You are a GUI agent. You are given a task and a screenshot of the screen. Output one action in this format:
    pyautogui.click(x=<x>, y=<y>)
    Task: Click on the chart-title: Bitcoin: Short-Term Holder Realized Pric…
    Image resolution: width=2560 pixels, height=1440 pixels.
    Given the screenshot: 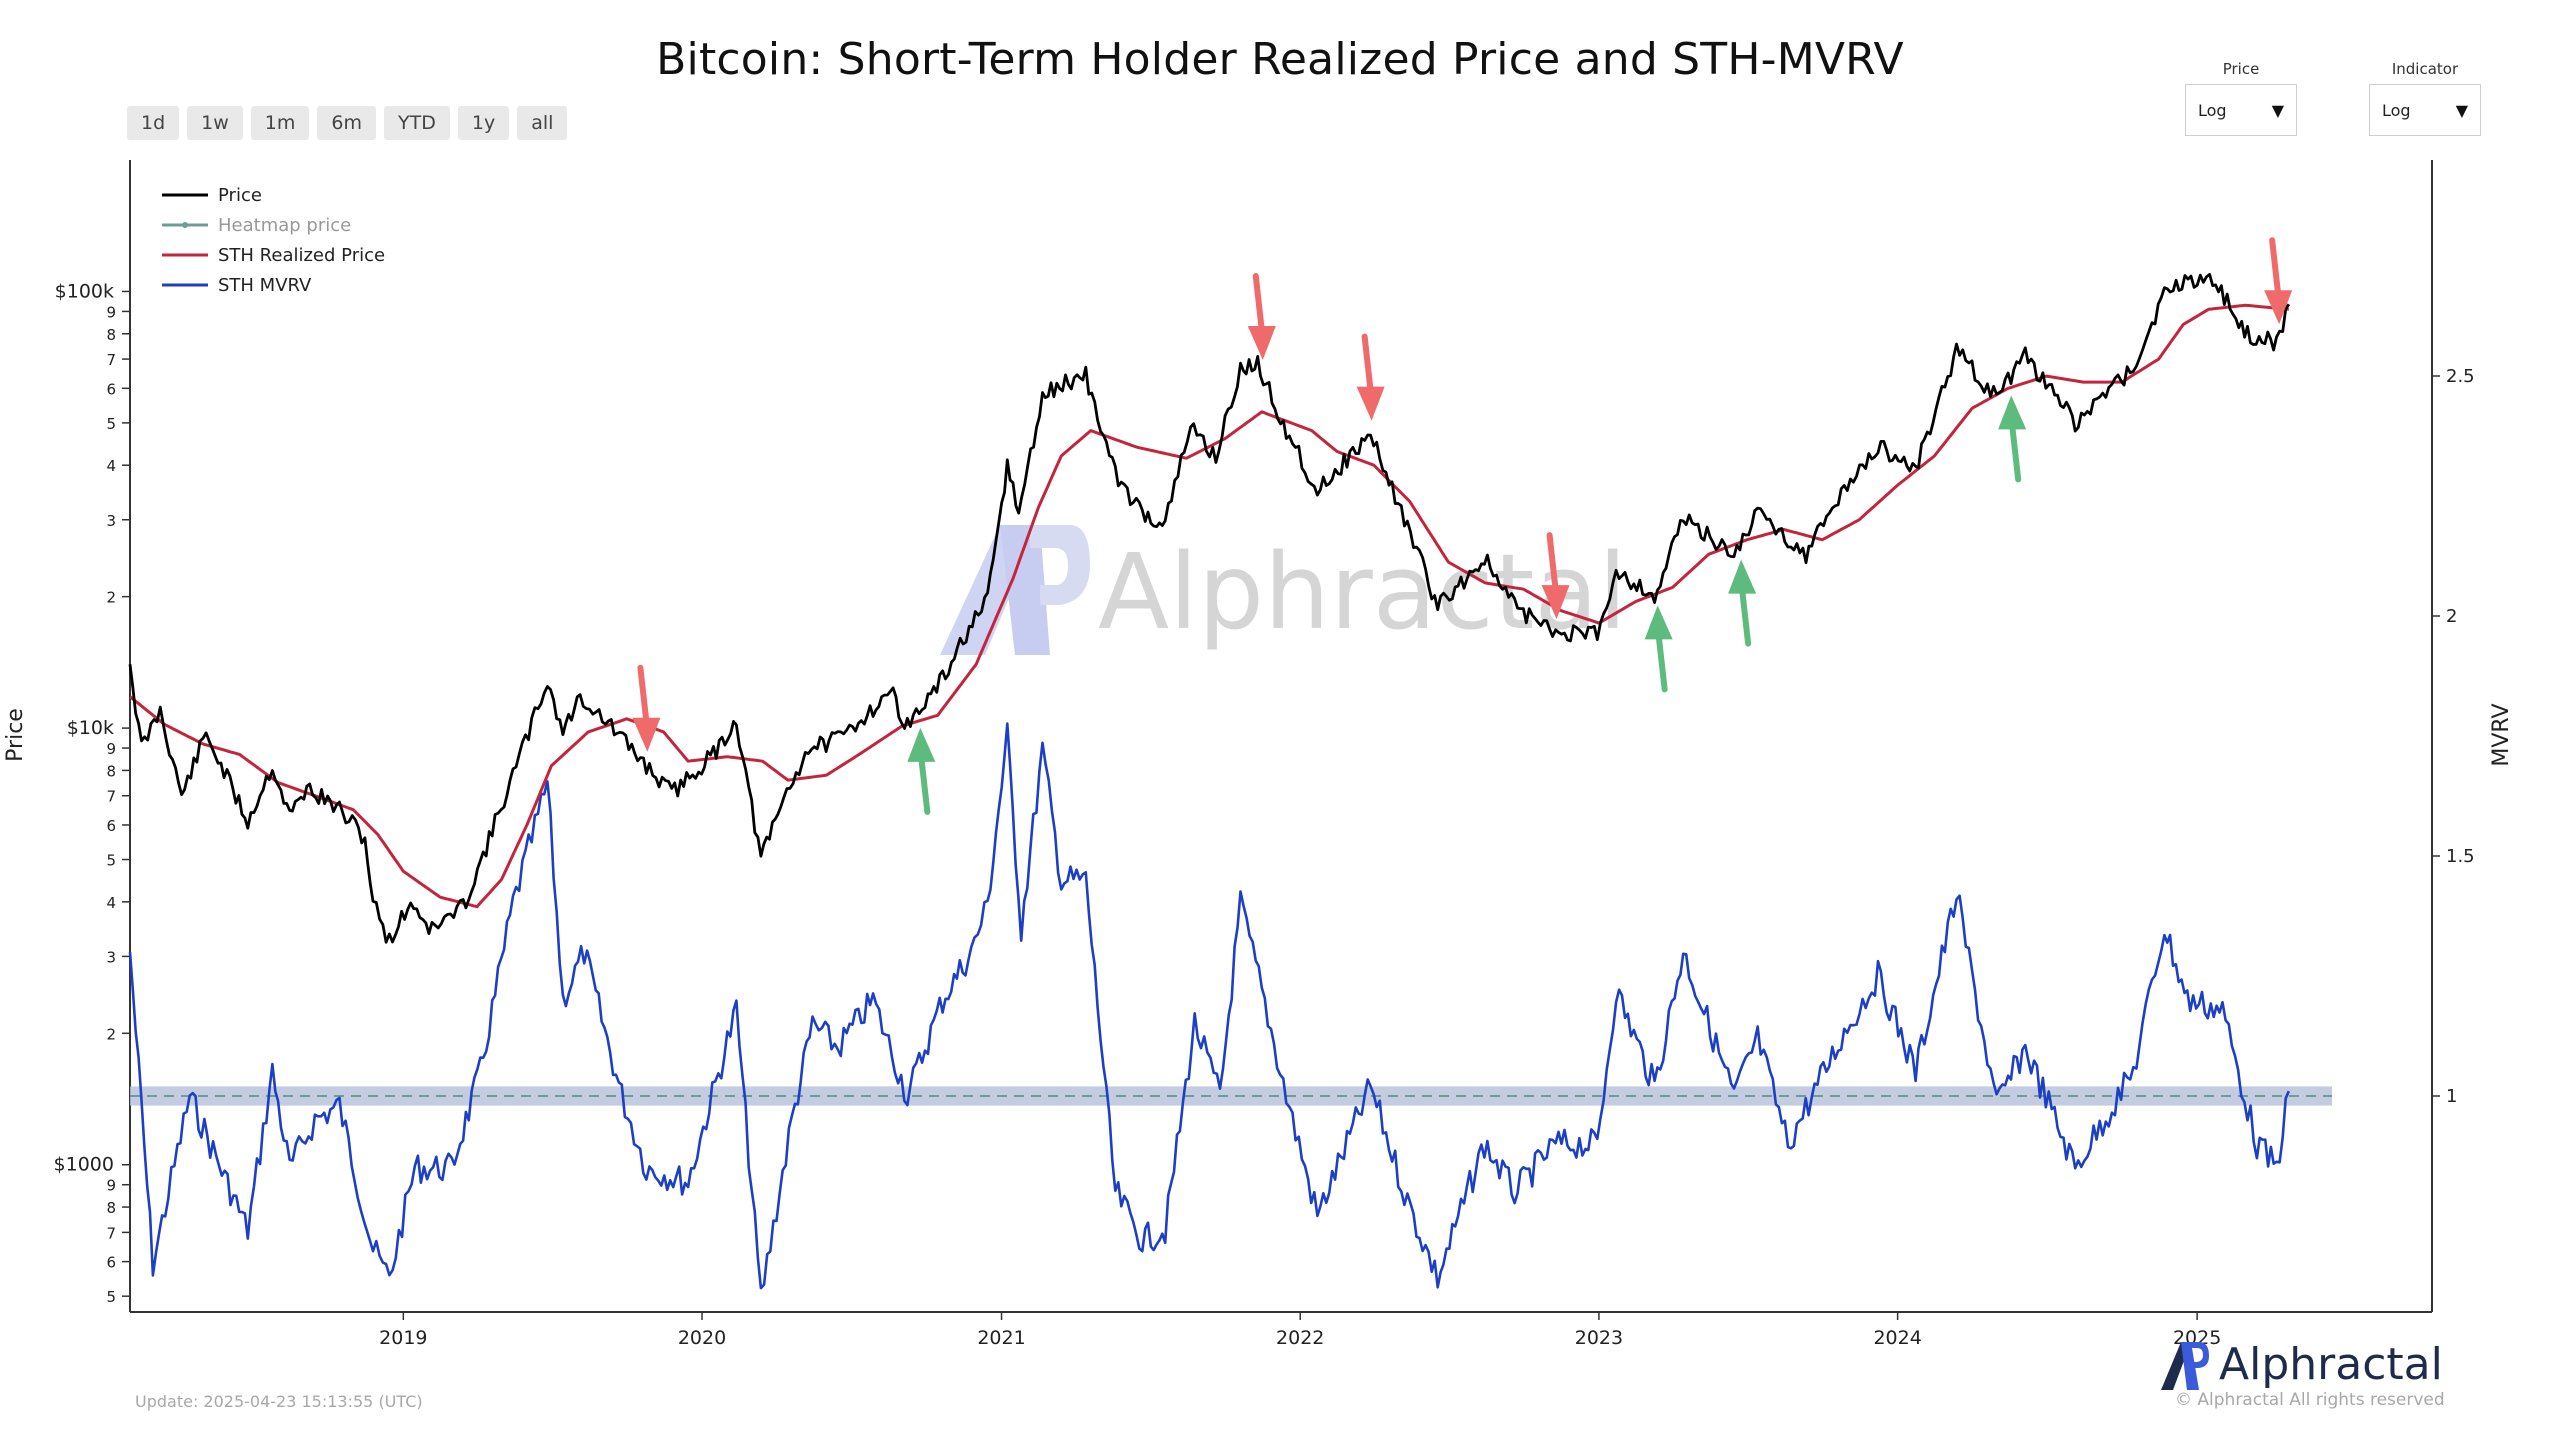 What is the action you would take?
    pyautogui.click(x=1280, y=59)
    